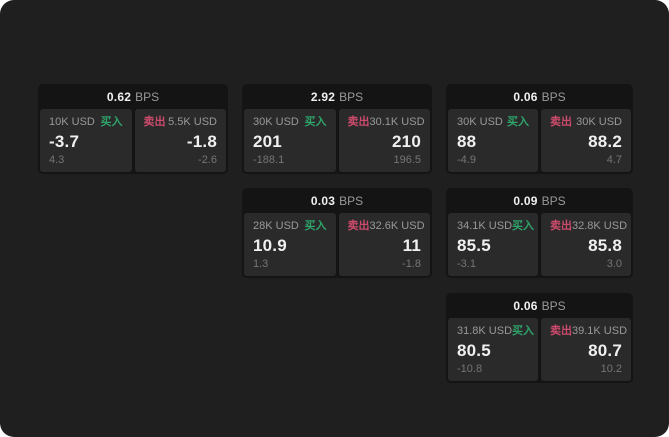 The height and width of the screenshot is (437, 669). I want to click on sell-price: 210, so click(406, 141).